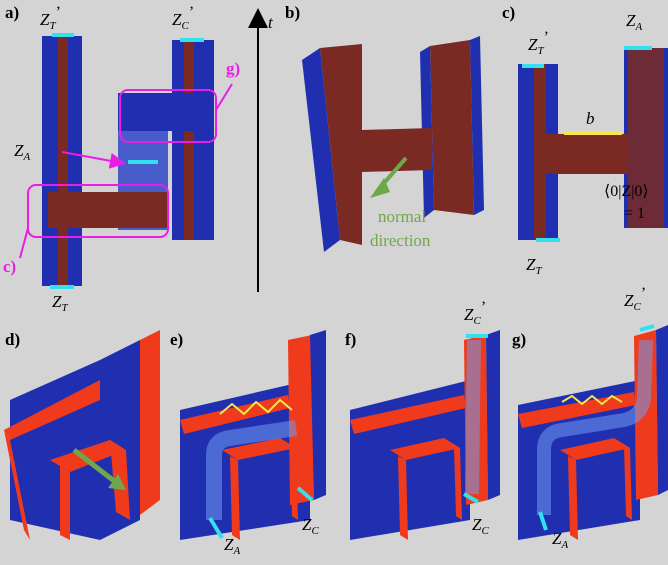  I want to click on panel-e-step-right, so click(294, 483).